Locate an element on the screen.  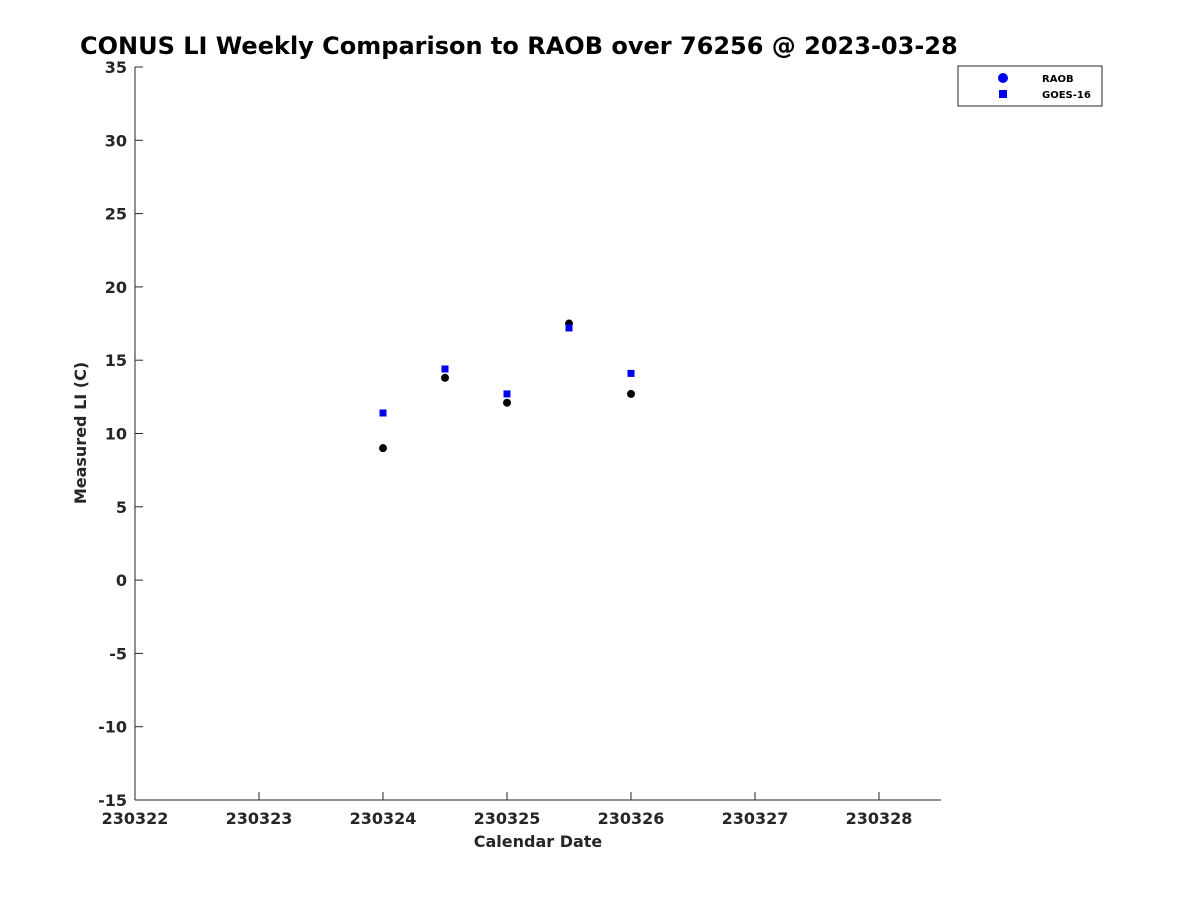
legend: RAOB GOES-16 is located at coordinates (1030, 86).